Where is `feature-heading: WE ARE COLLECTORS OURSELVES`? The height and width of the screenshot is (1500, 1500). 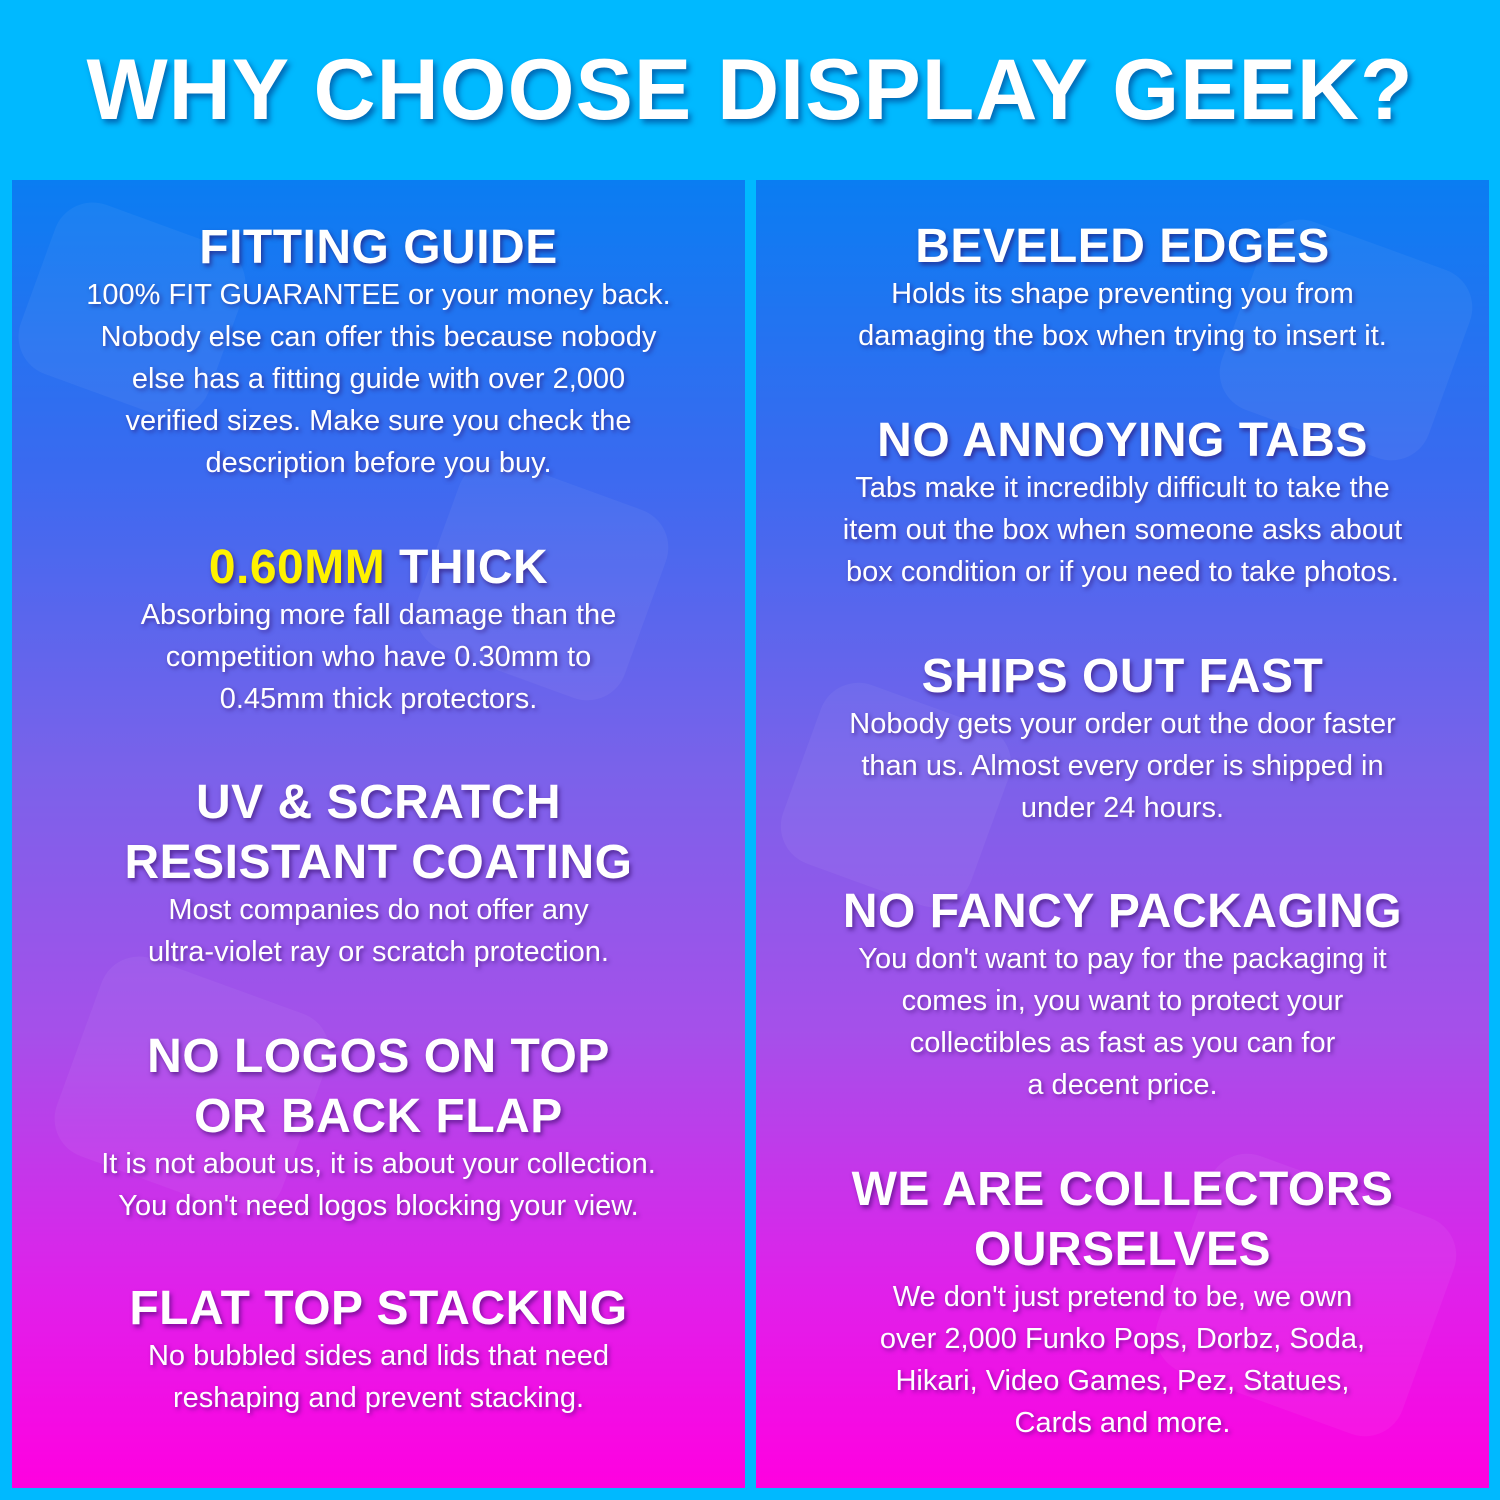
feature-heading: WE ARE COLLECTORS OURSELVES is located at coordinates (1122, 1219).